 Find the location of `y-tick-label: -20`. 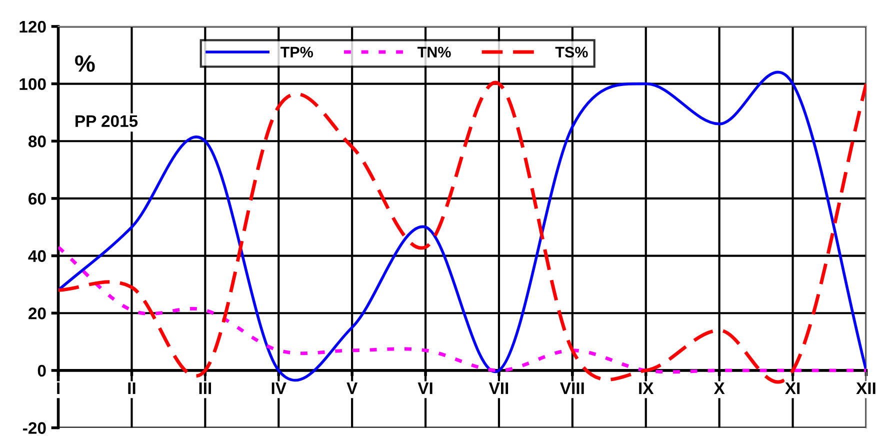

y-tick-label: -20 is located at coordinates (34, 428).